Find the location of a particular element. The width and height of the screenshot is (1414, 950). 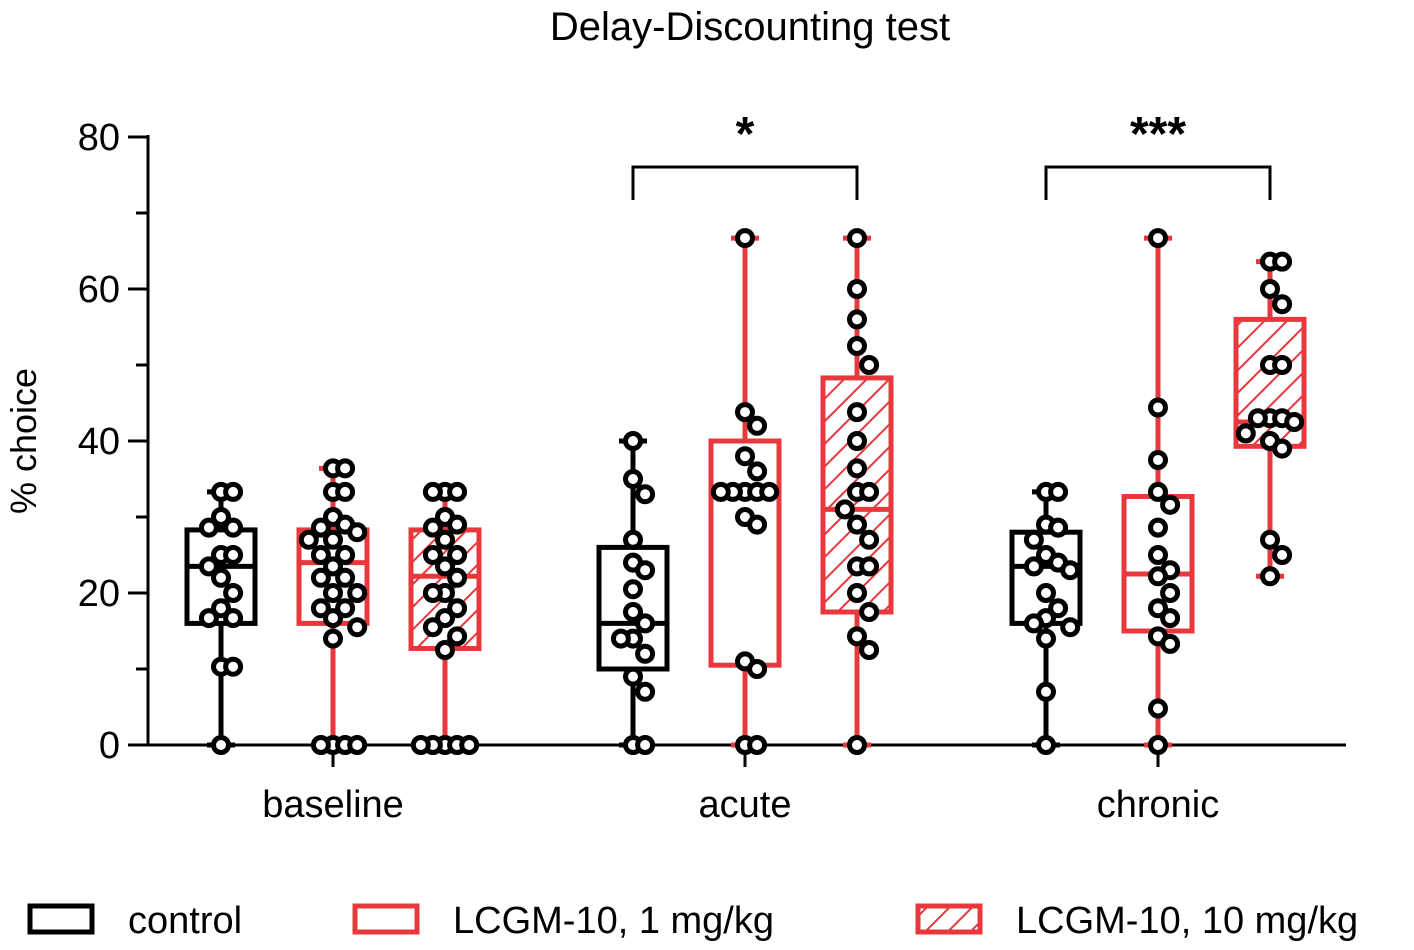

box-lcgm-10-1-mg-kg-acute is located at coordinates (745, 491).